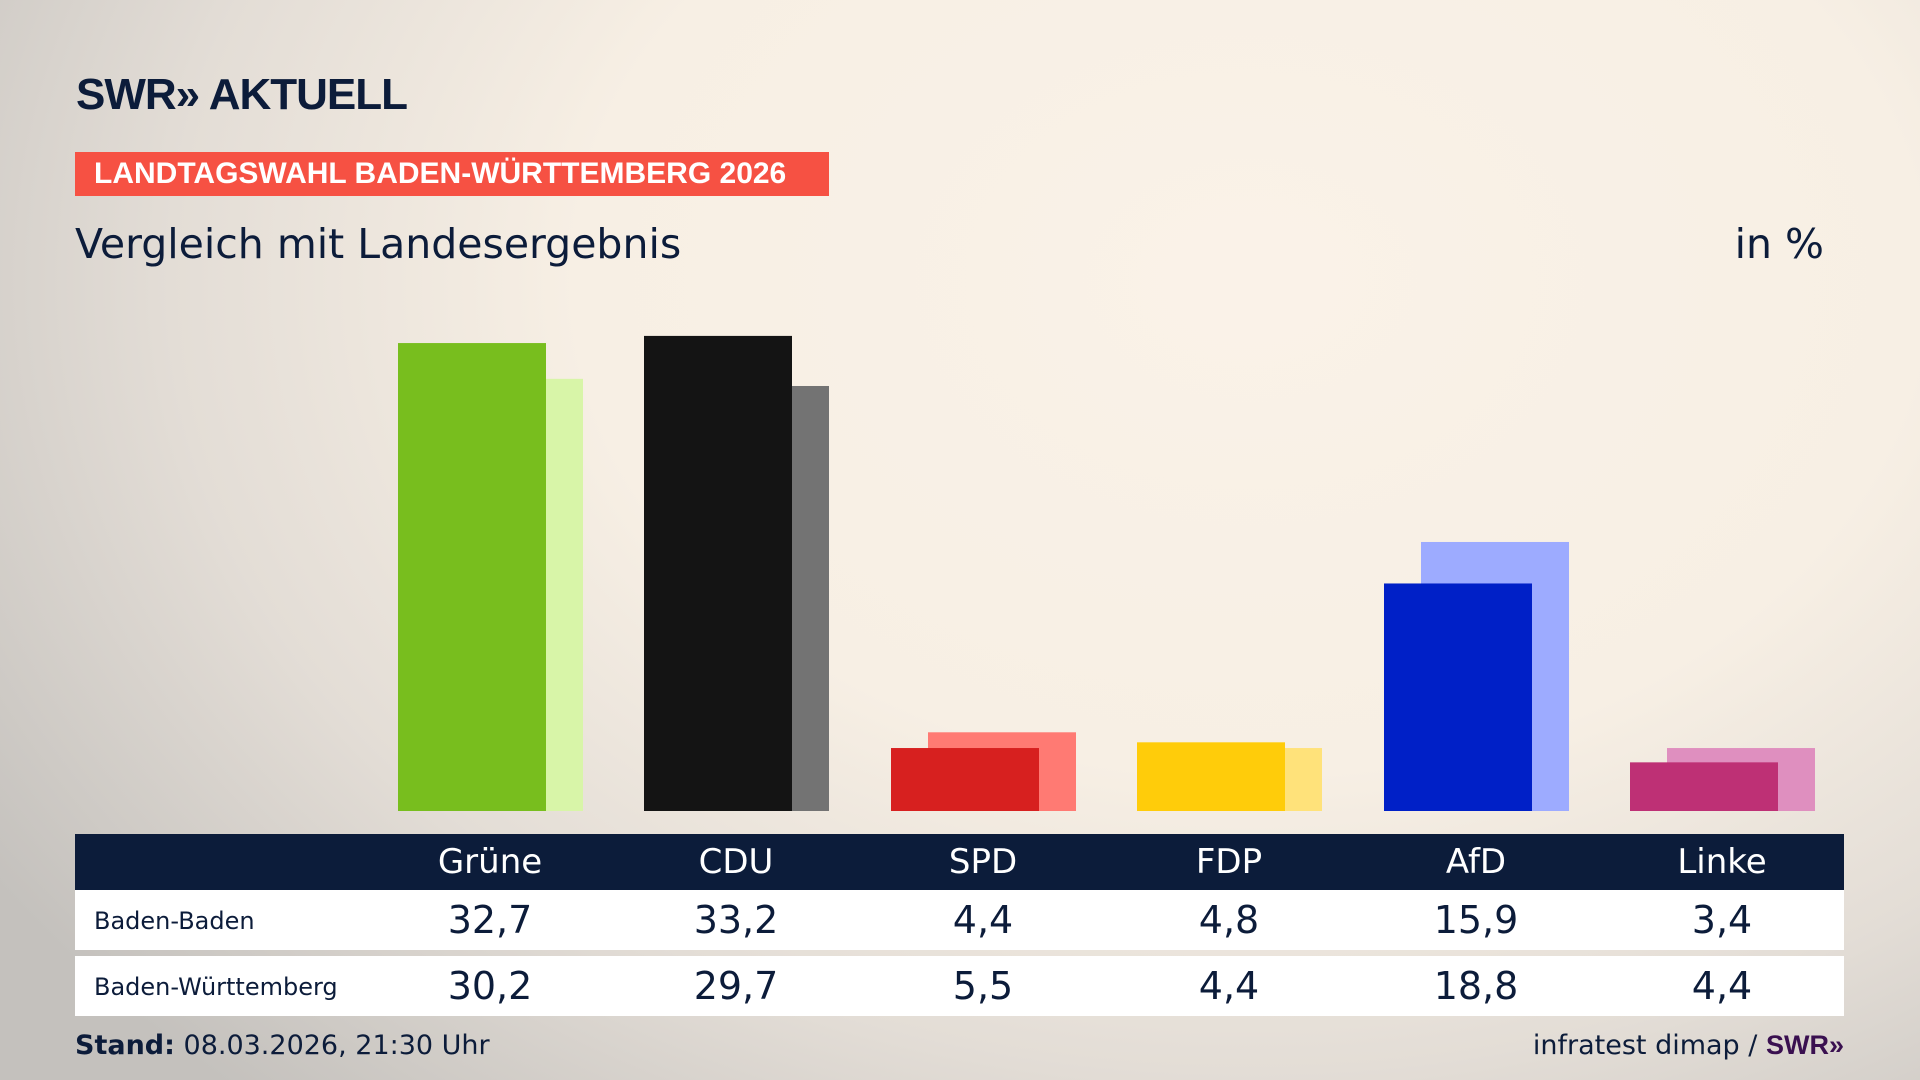 Image resolution: width=1920 pixels, height=1080 pixels. Describe the element at coordinates (1645, 1045) in the screenshot. I see `source-text: infratest dimap /` at that location.